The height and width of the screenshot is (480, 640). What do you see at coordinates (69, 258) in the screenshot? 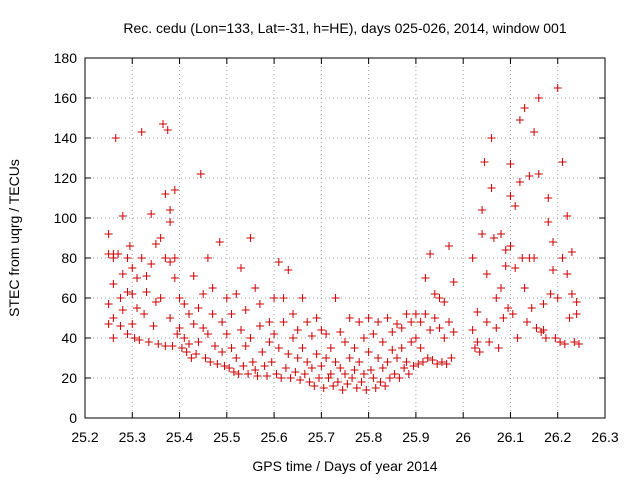
I see `y-tick-label: 80` at bounding box center [69, 258].